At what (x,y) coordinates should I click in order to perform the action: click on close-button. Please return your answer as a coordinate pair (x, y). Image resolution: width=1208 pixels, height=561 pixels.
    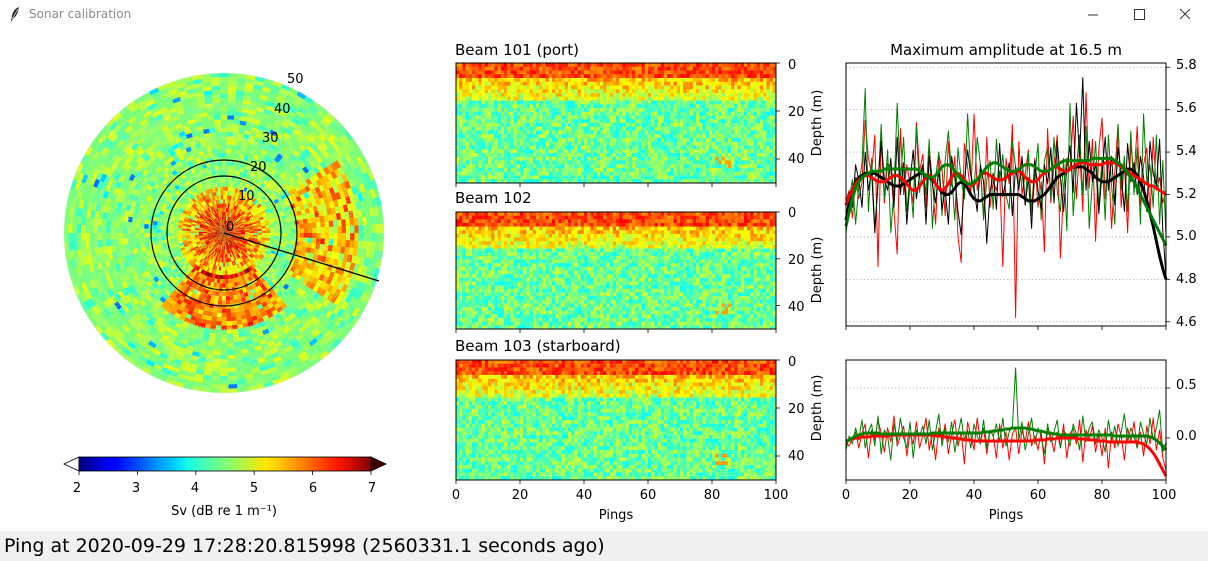
    Looking at the image, I should click on (1185, 15).